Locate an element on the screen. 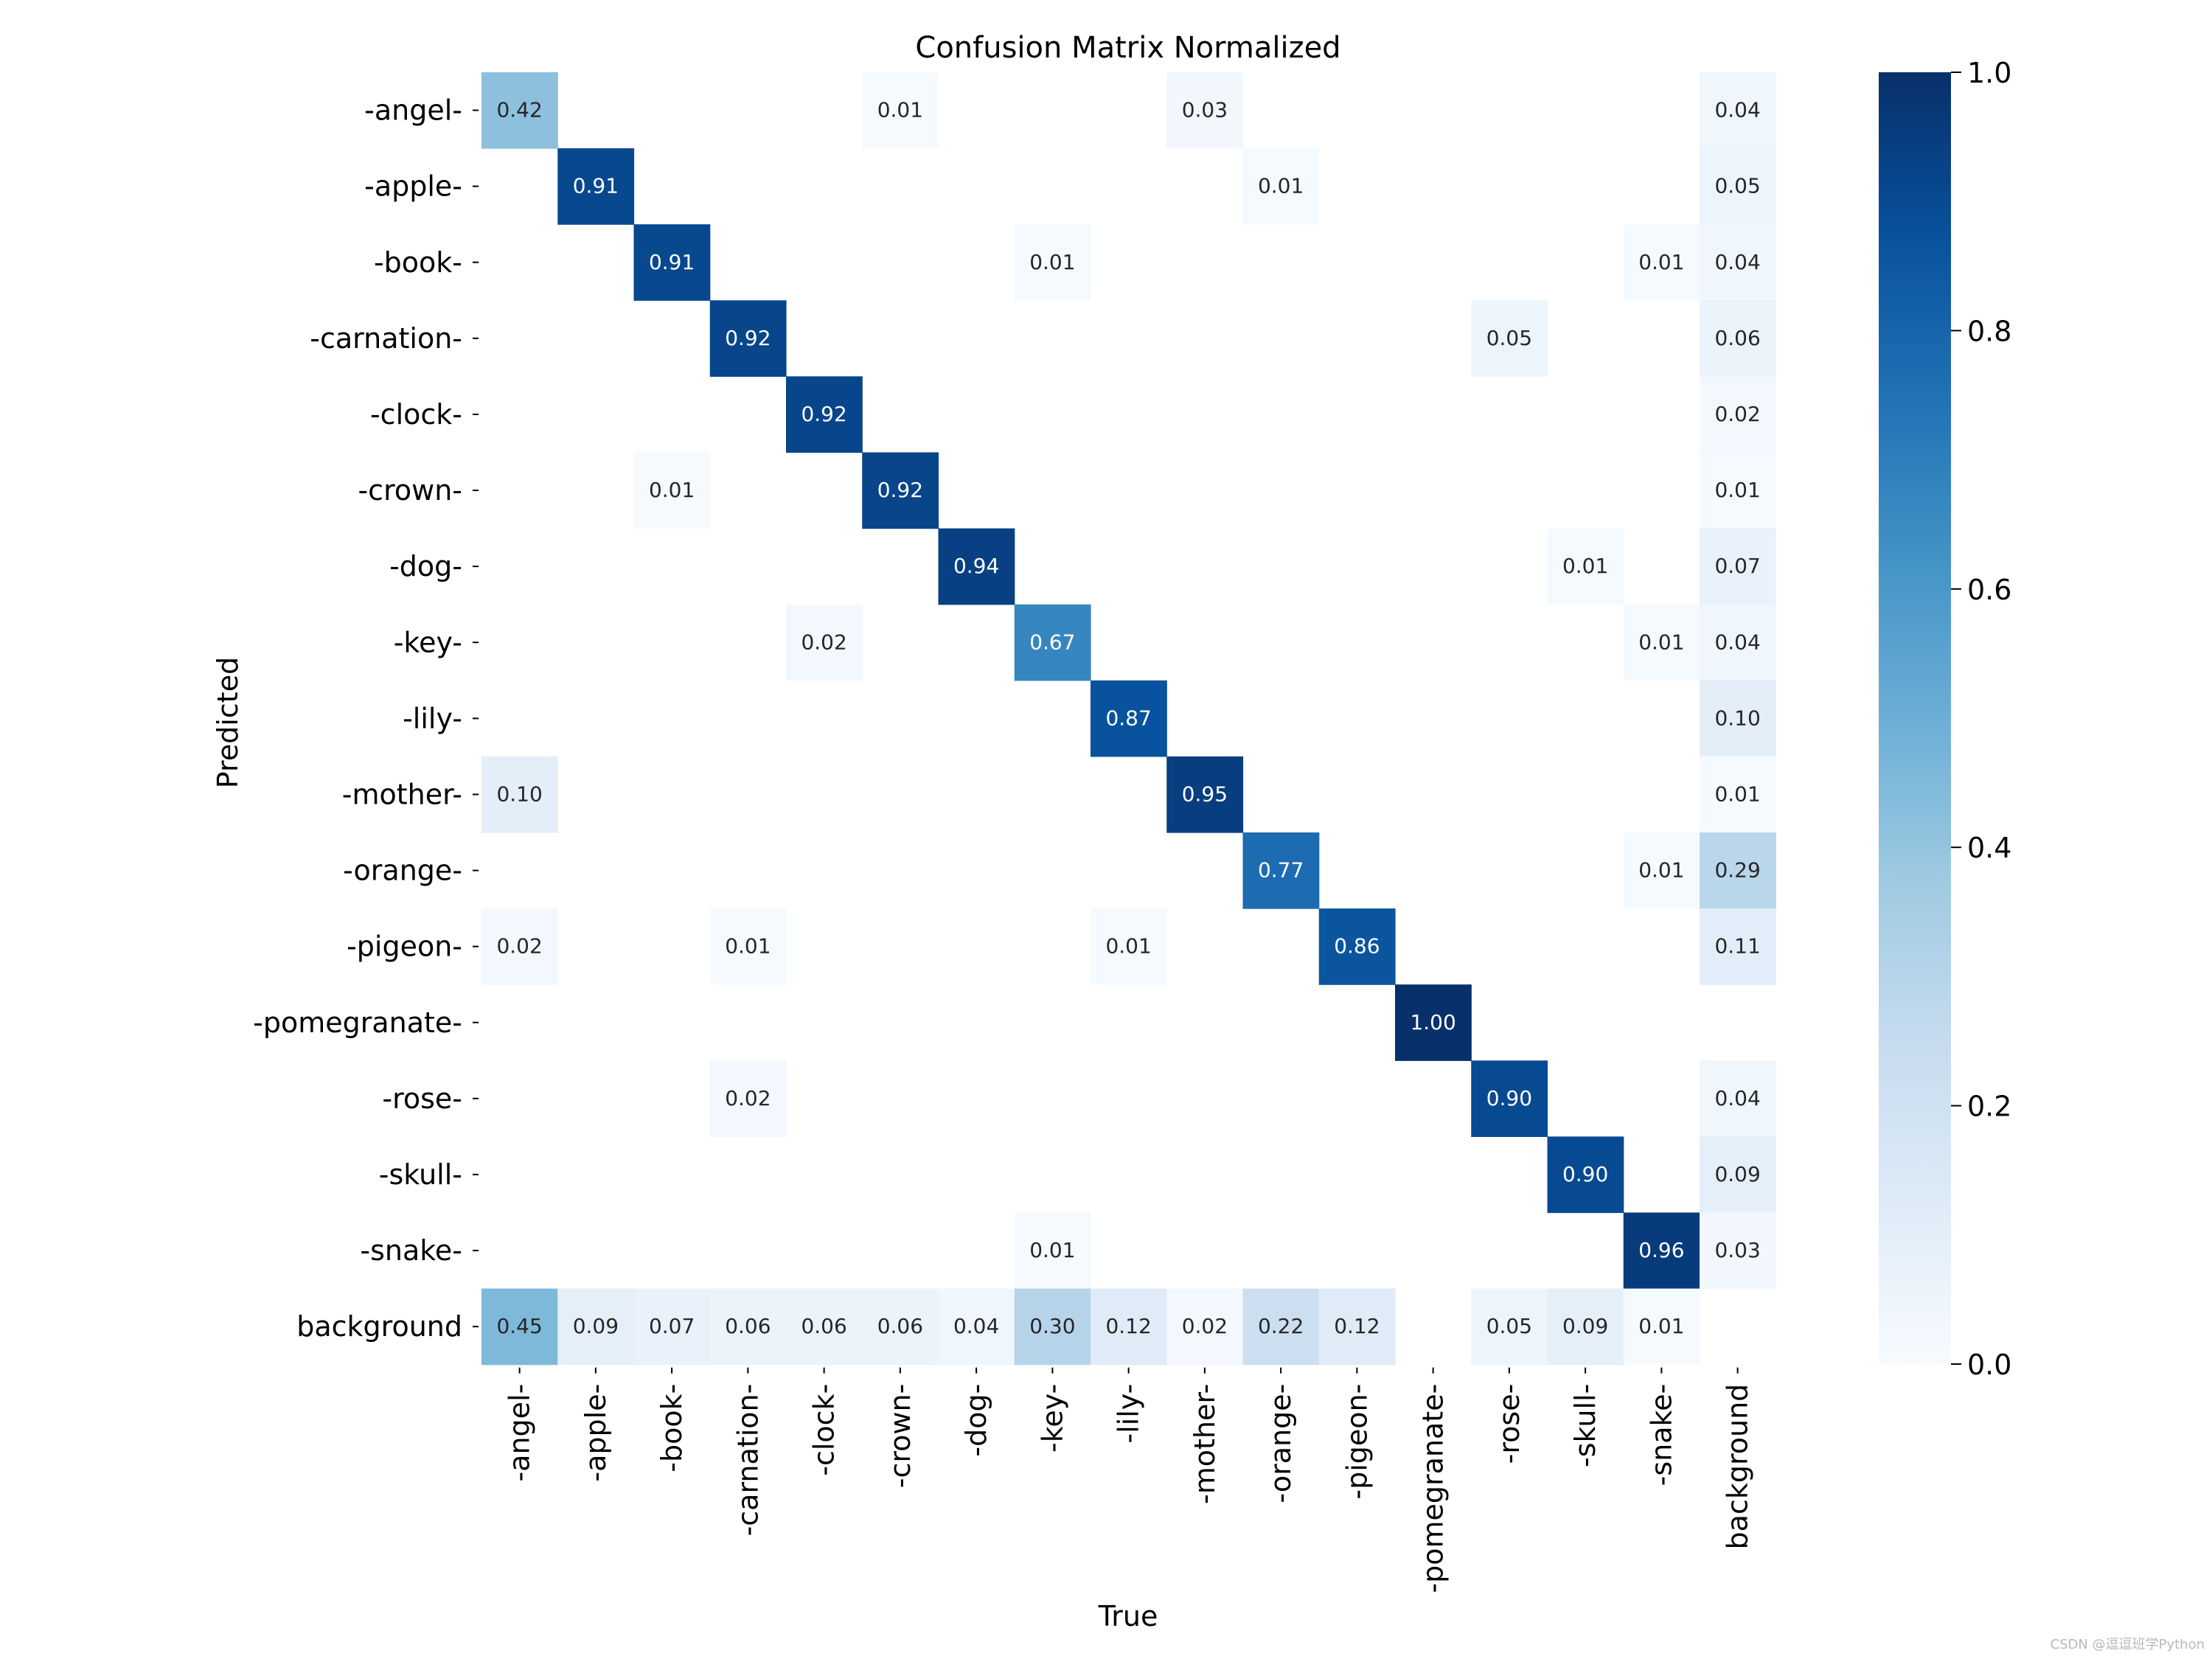 This screenshot has width=2212, height=1659. y-tick-label: -skull- is located at coordinates (420, 1174).